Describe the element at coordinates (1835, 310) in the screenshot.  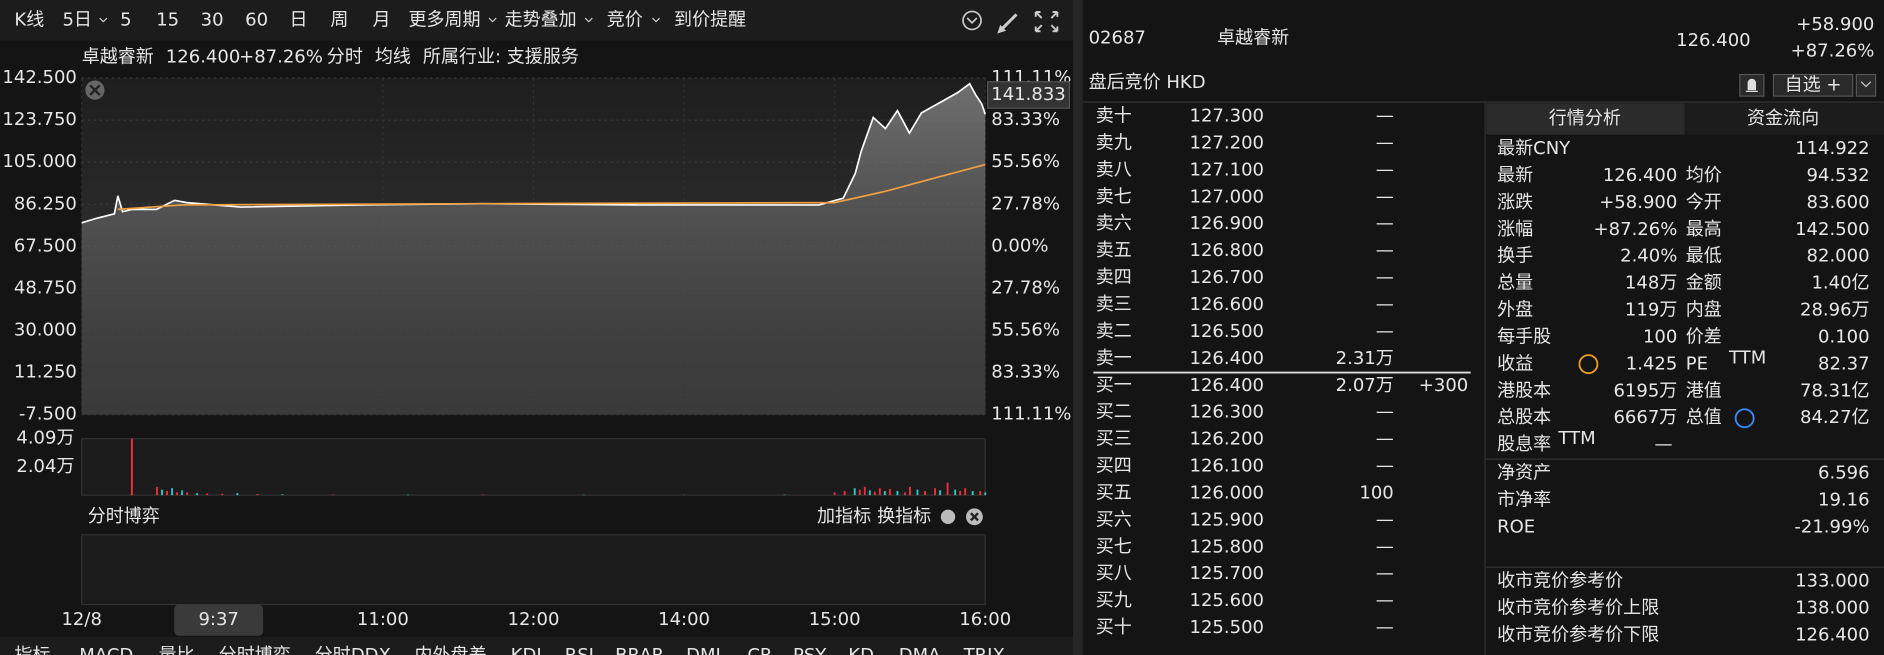
I see `stat-value: 28.96万` at that location.